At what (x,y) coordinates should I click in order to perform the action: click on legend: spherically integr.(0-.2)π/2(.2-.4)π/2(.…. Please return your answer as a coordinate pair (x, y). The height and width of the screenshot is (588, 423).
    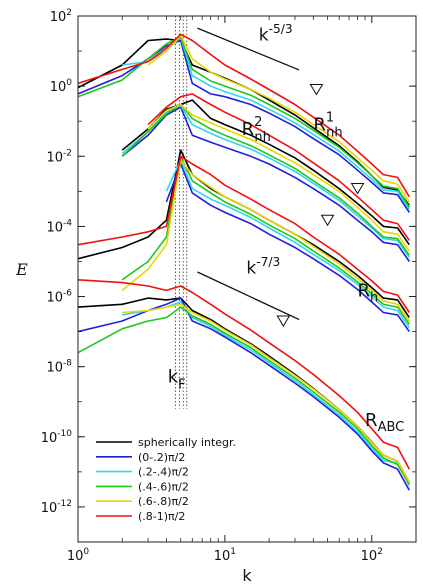
    Looking at the image, I should click on (174, 478).